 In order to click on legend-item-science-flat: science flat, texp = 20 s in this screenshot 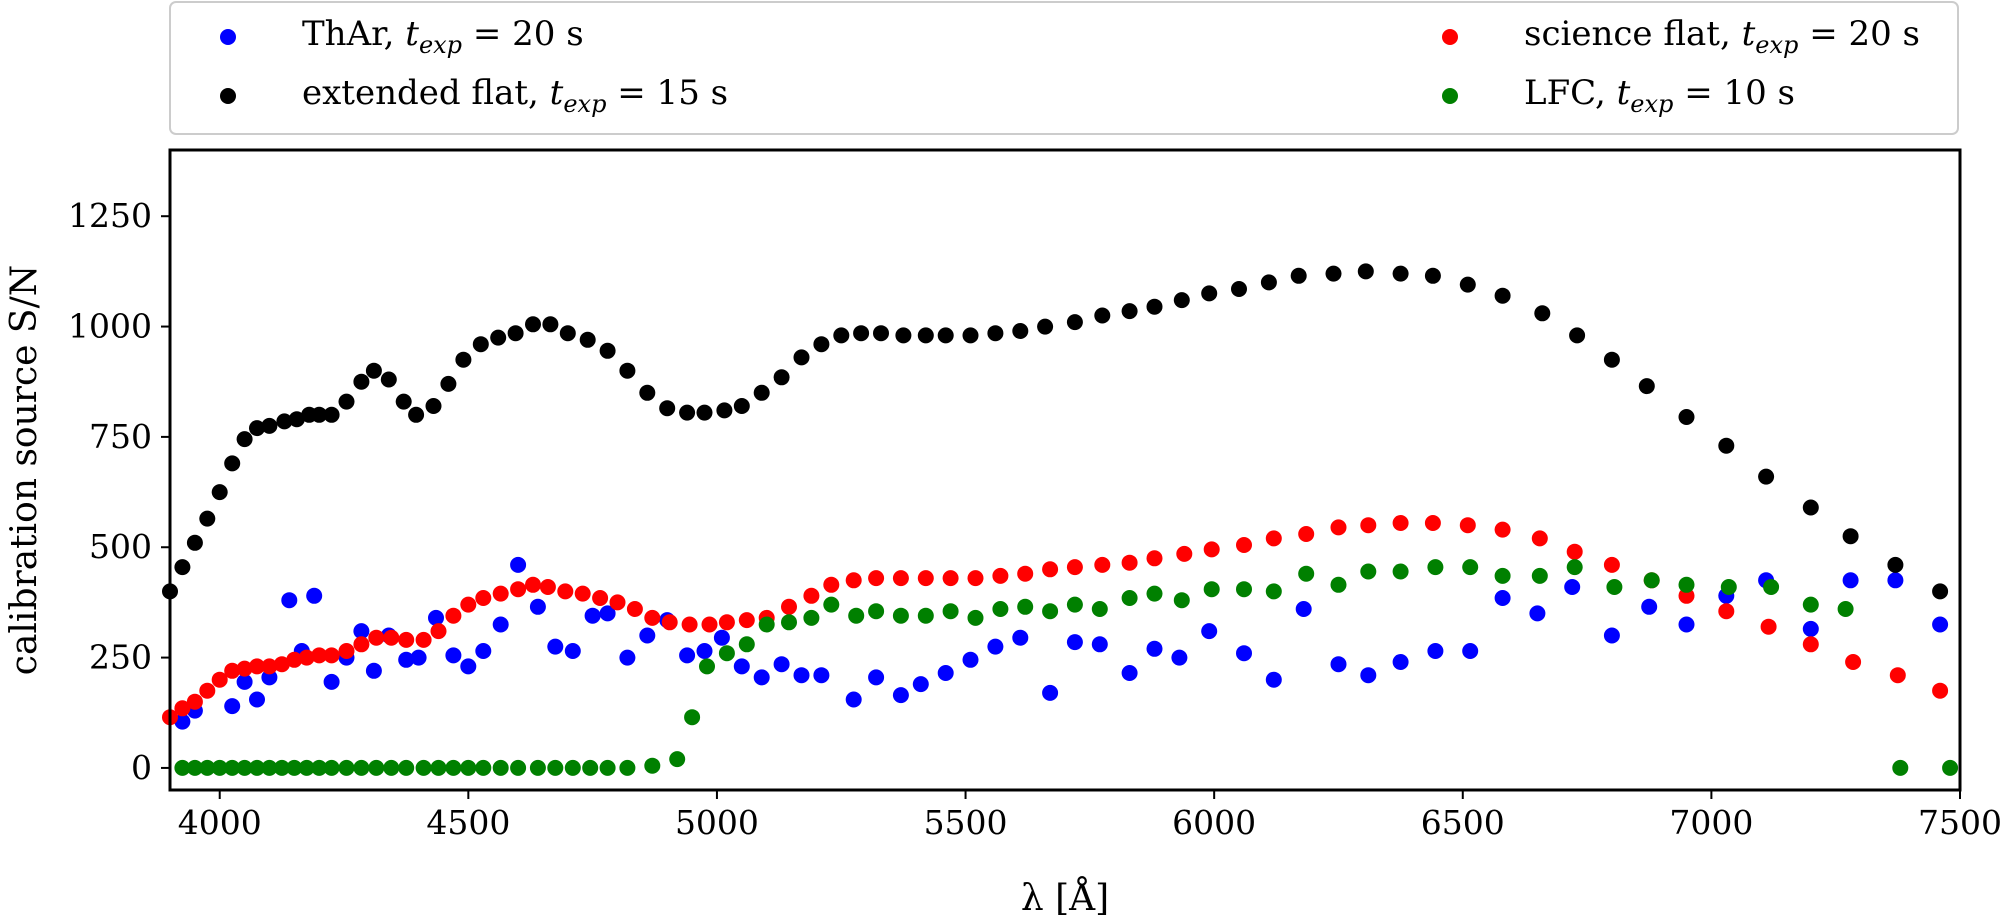, I will do `click(1681, 36)`.